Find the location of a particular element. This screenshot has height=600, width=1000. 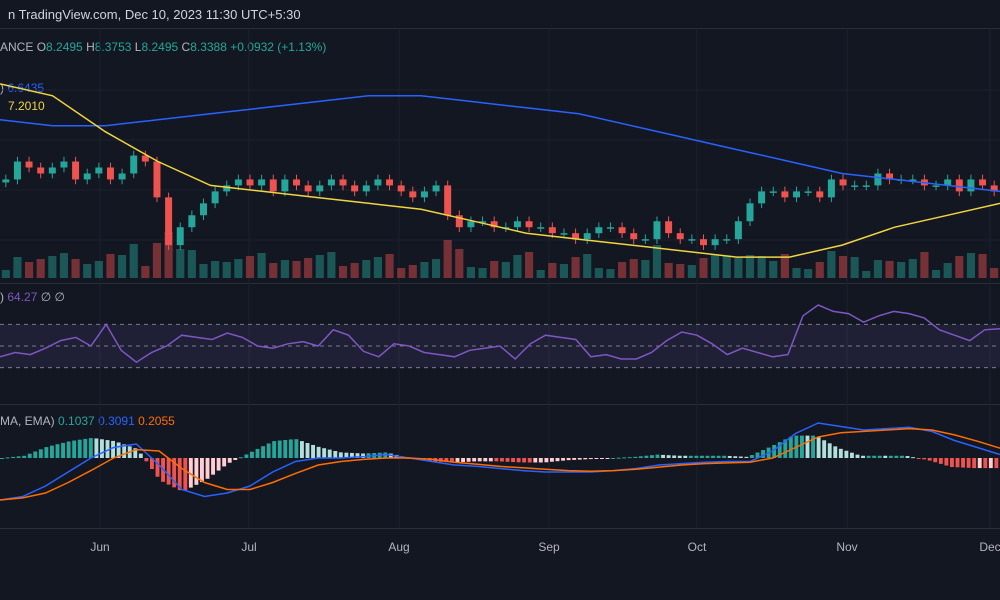

macd-hist-value: 0.1037 is located at coordinates (76, 421).